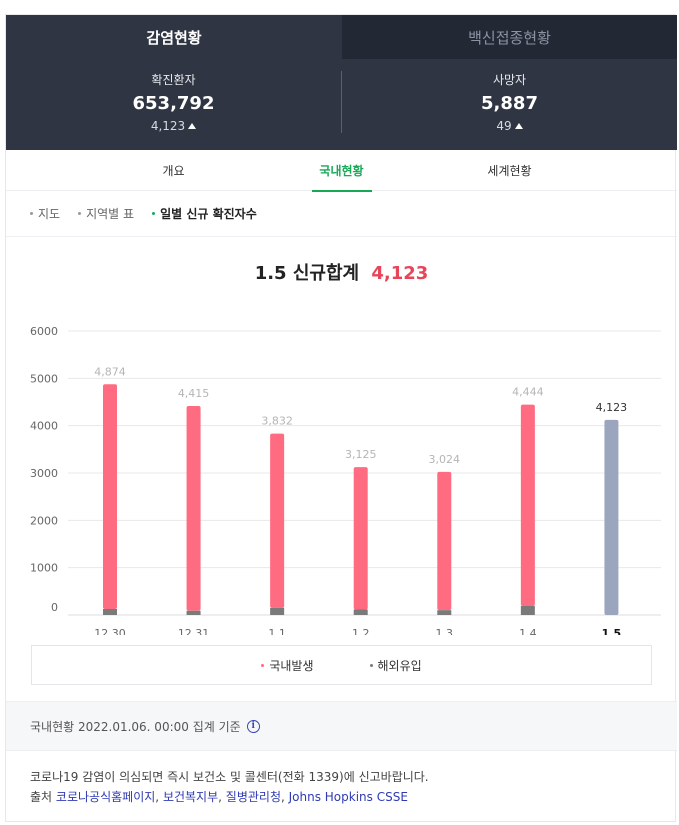 This screenshot has height=825, width=679. What do you see at coordinates (173, 171) in the screenshot?
I see `tab-overview: 개요` at bounding box center [173, 171].